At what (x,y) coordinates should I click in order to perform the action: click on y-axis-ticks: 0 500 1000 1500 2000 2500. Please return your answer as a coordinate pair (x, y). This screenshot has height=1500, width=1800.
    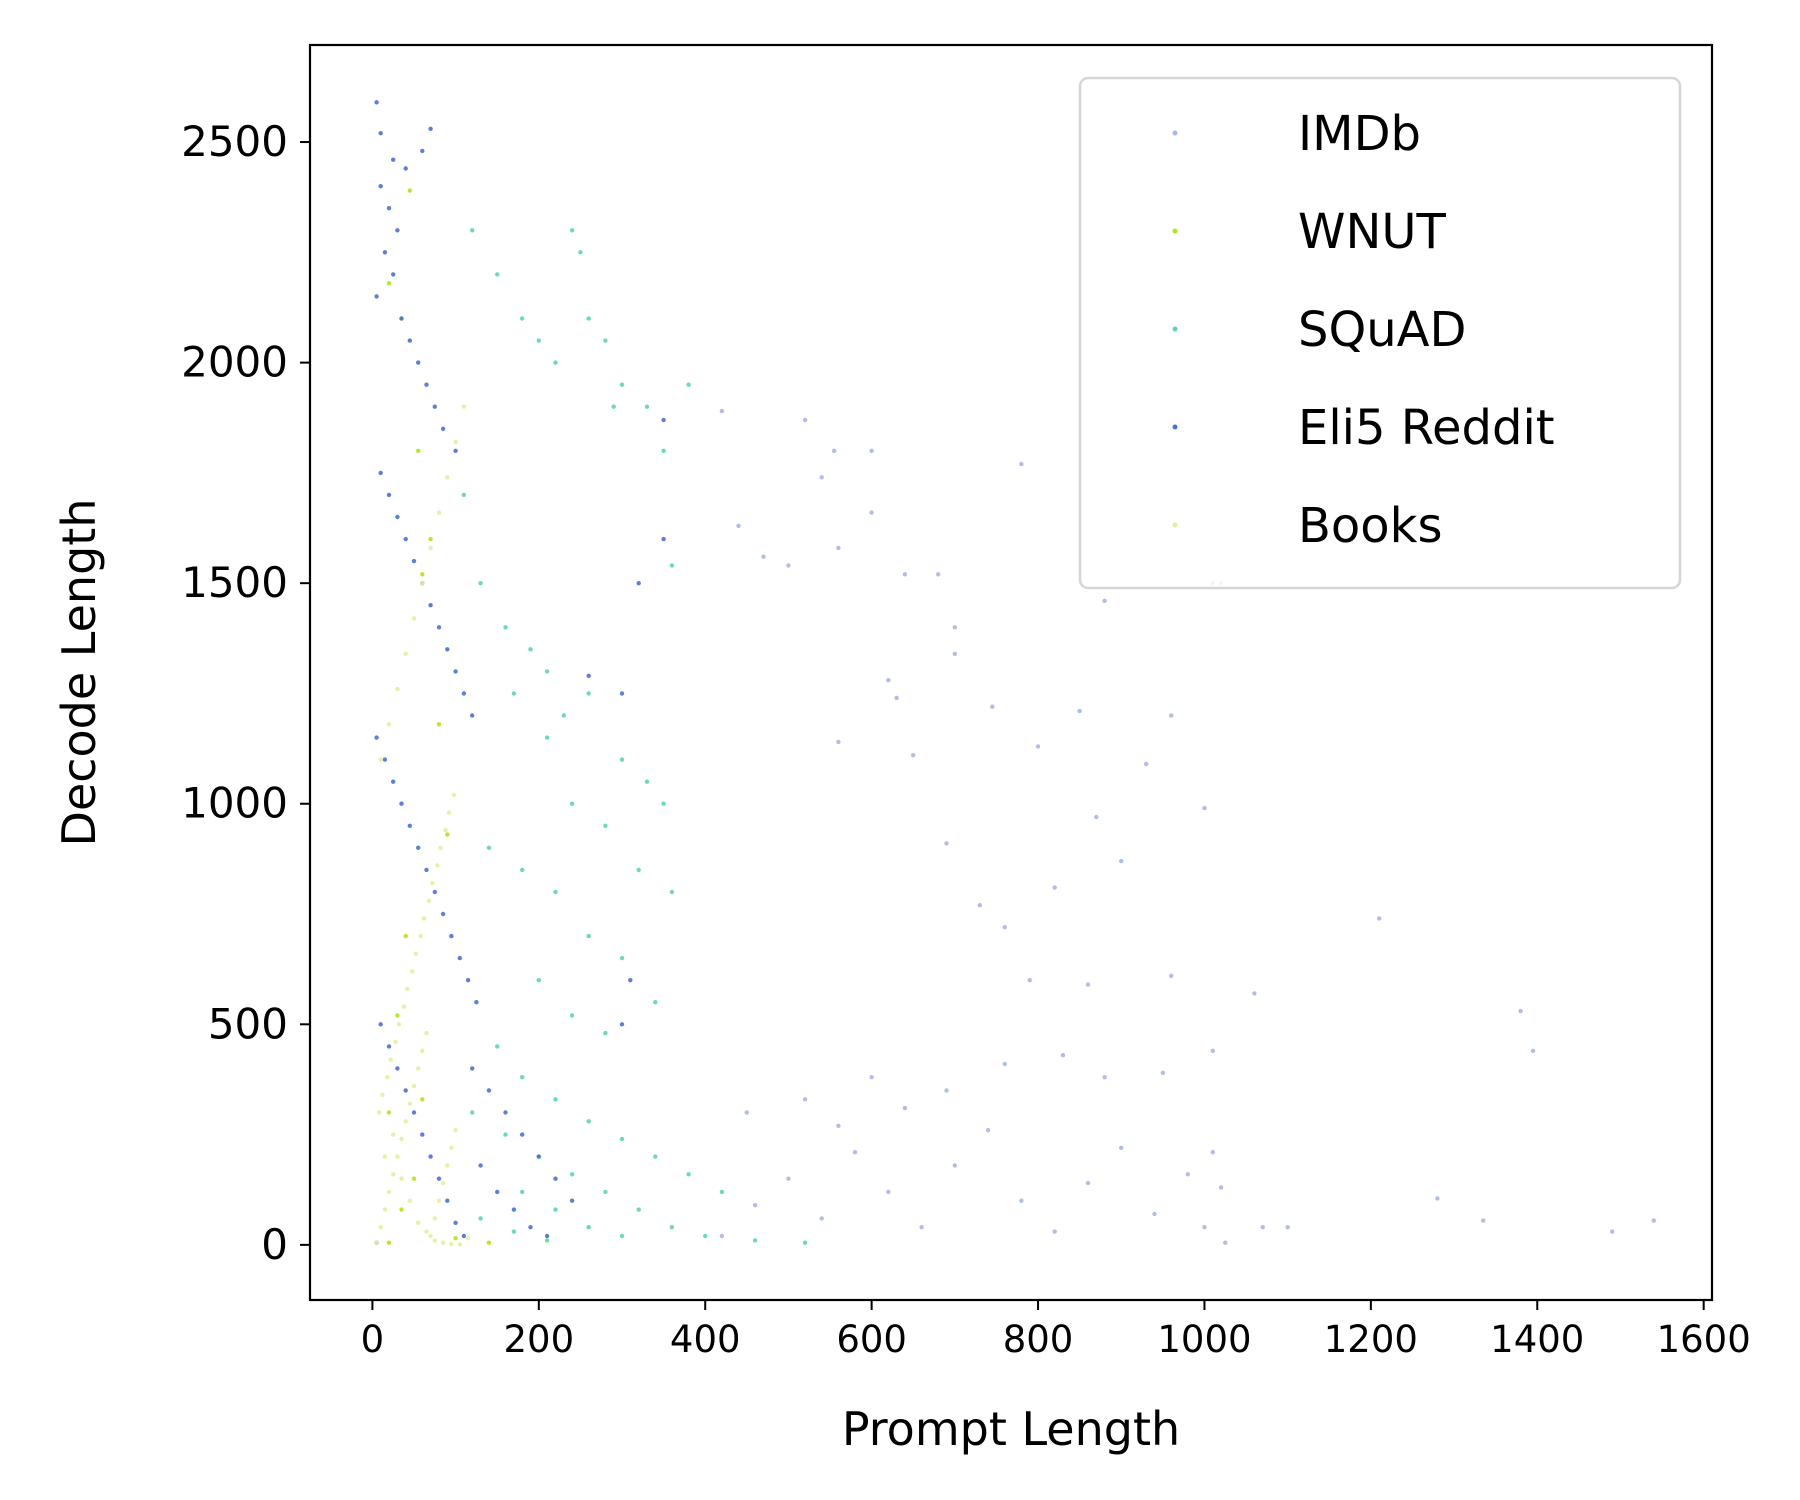
    Looking at the image, I should click on (245, 693).